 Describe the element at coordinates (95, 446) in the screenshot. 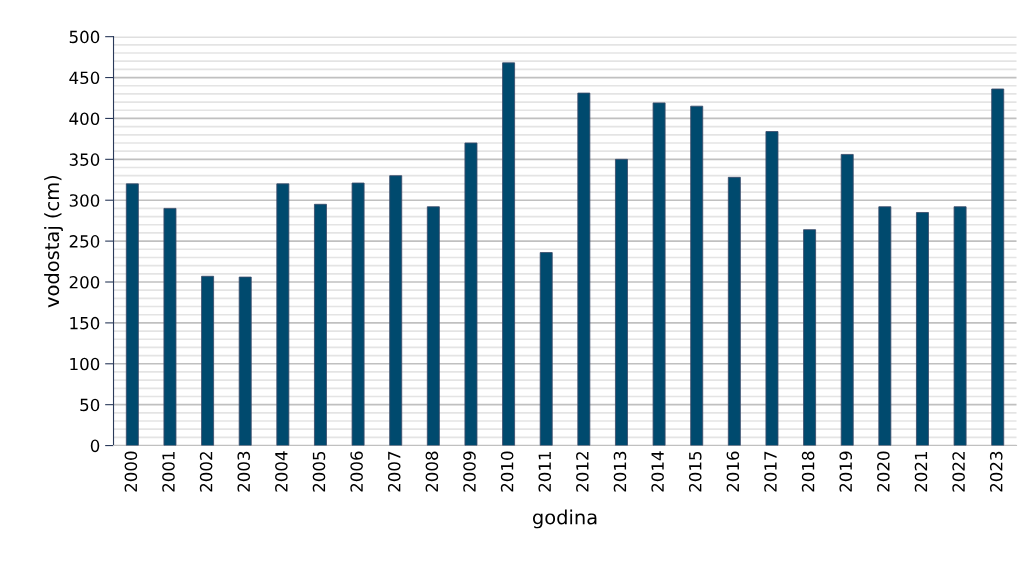

I see `y-tick-label: 0` at that location.